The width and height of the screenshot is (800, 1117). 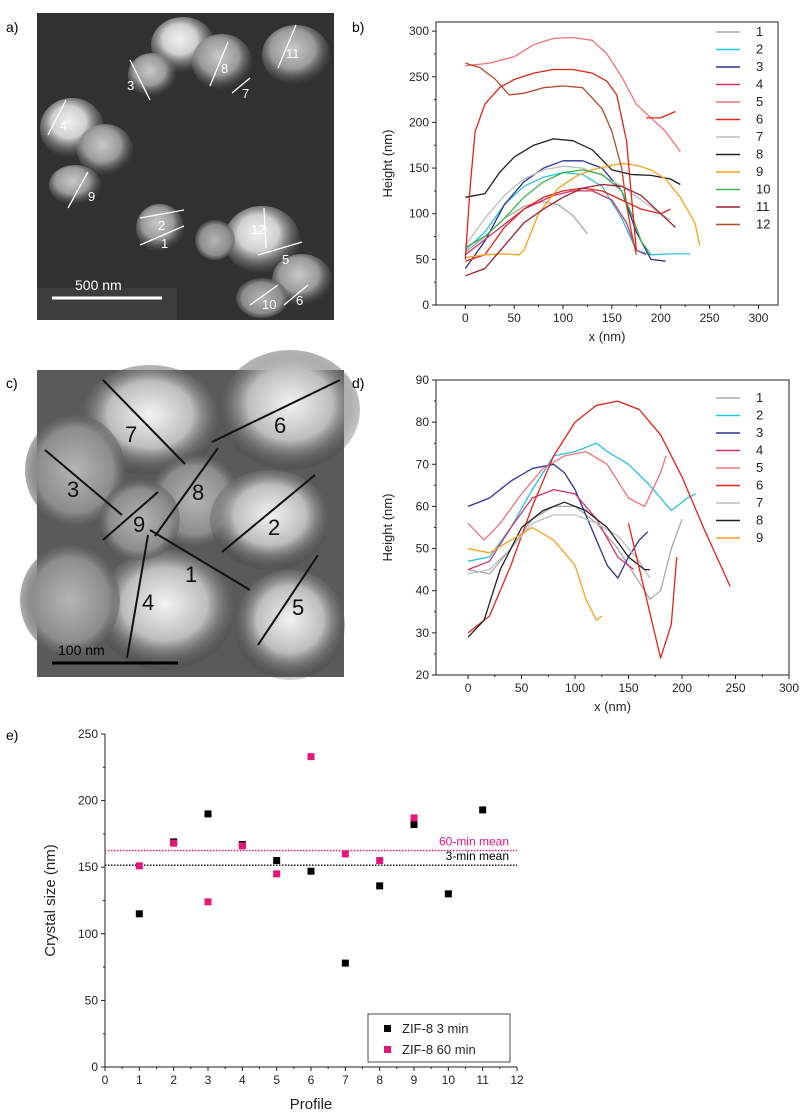 I want to click on scalebar-c-label: 100 nm, so click(x=81, y=650).